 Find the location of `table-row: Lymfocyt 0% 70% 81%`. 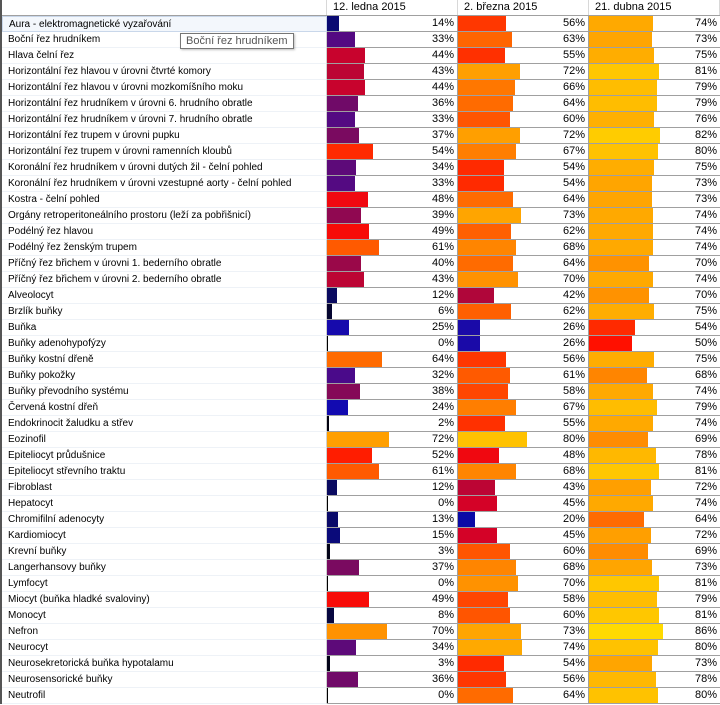

table-row: Lymfocyt 0% 70% 81% is located at coordinates (361, 584).